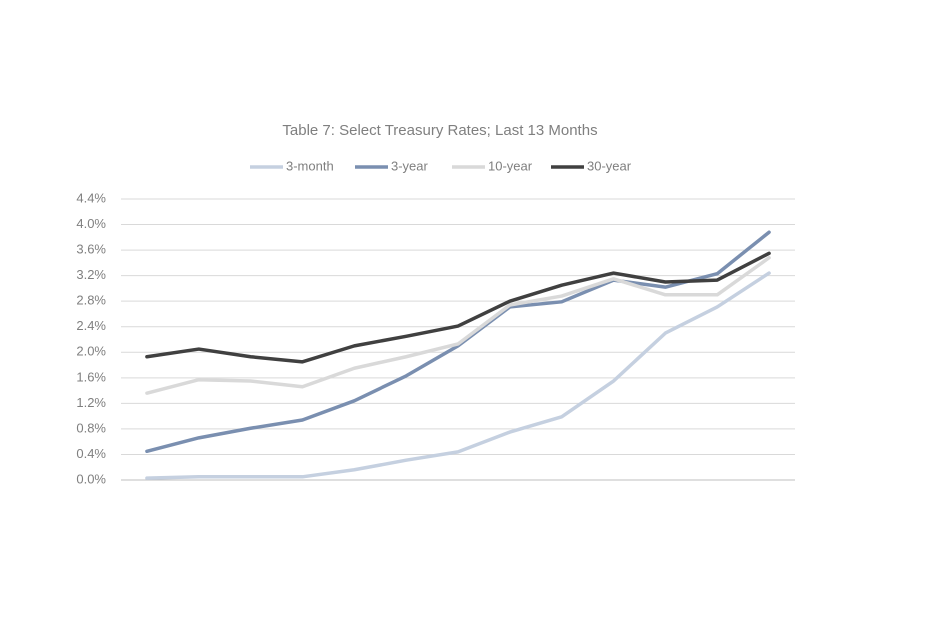 The height and width of the screenshot is (629, 945). I want to click on y-tick-label: 3.6%, so click(91, 249).